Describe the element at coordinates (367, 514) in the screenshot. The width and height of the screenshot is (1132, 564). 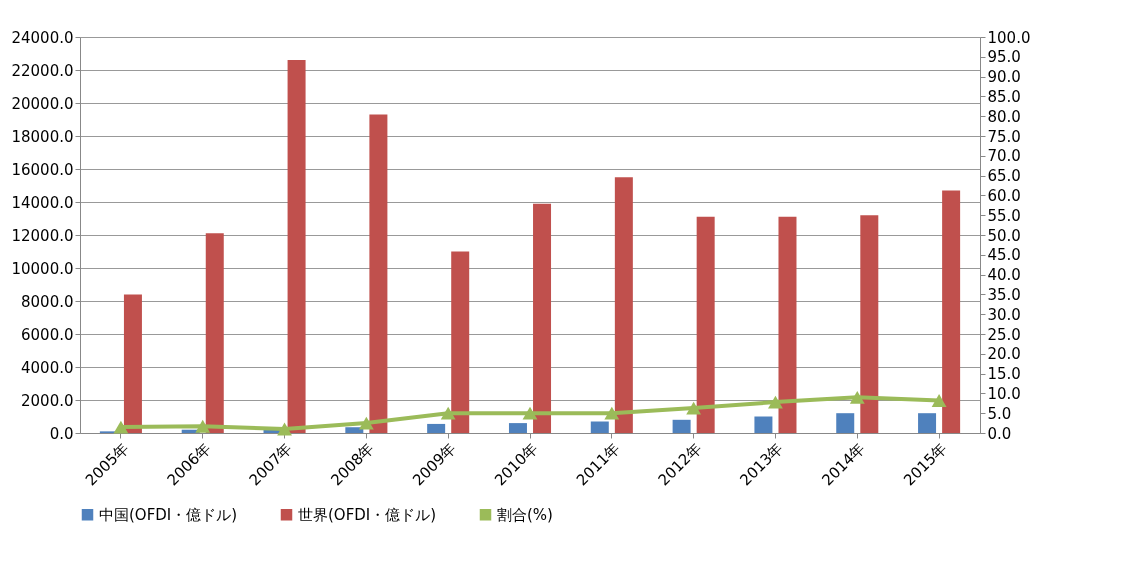
I see `legend-label: 世界(OFDI・億ドル)` at that location.